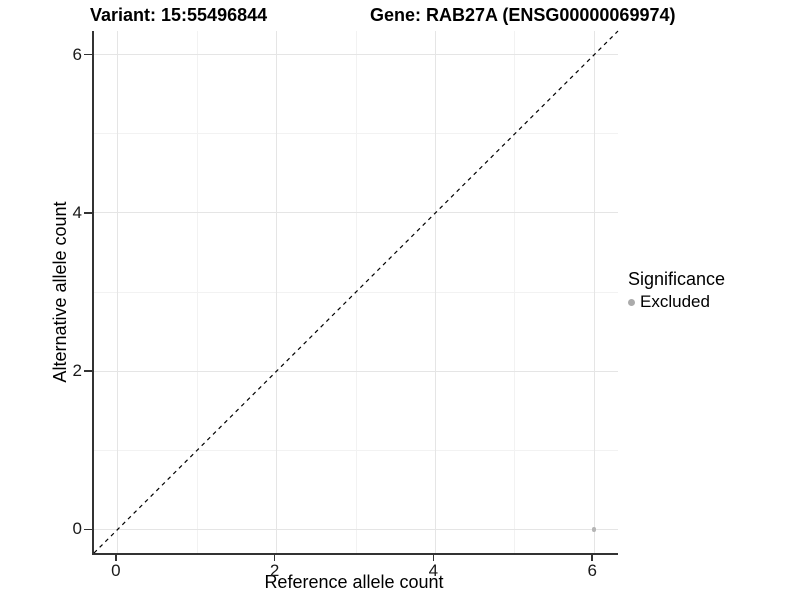 The width and height of the screenshot is (800, 600). Describe the element at coordinates (433, 570) in the screenshot. I see `x-tick-label: 4` at that location.